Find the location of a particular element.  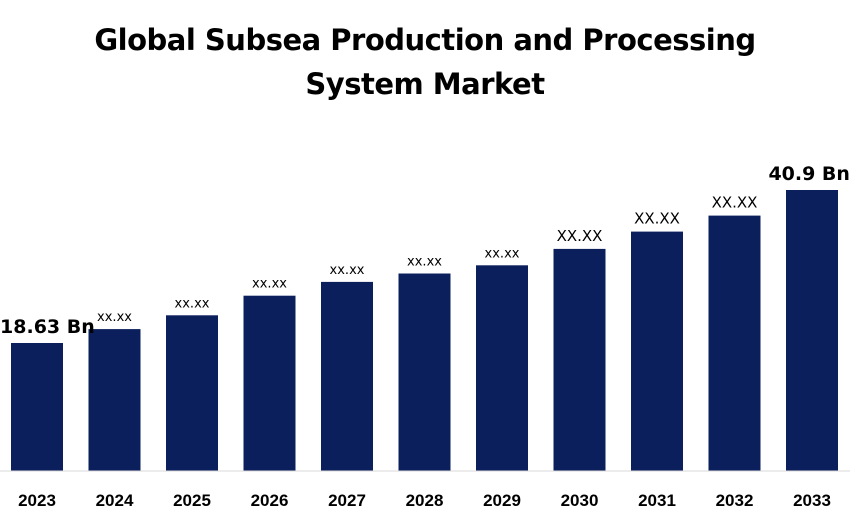

x-tick-label-2024: 2024 is located at coordinates (115, 500).